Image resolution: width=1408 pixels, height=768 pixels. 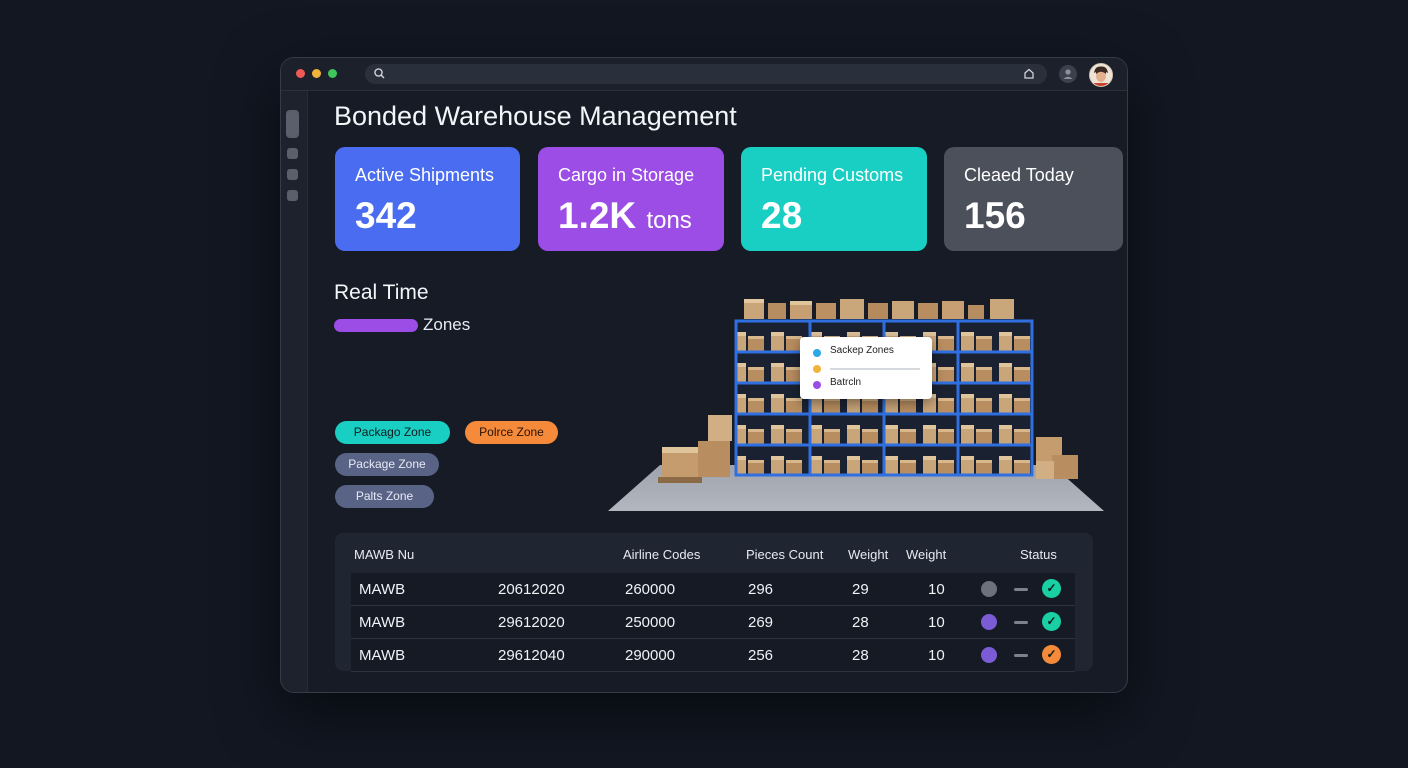 What do you see at coordinates (817, 369) in the screenshot?
I see `zone-dot-yellow` at bounding box center [817, 369].